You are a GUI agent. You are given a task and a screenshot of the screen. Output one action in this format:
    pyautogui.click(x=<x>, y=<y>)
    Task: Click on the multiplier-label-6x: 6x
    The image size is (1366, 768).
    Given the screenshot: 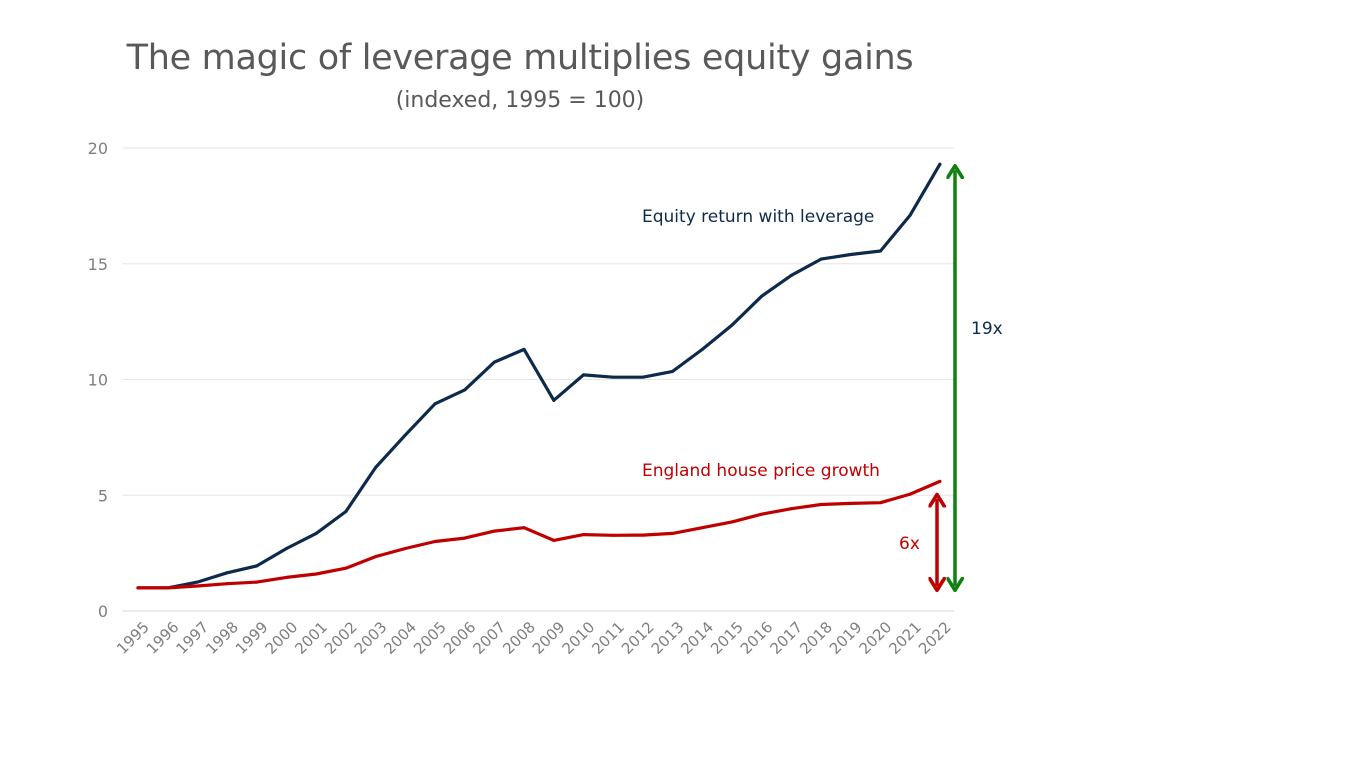 What is the action you would take?
    pyautogui.click(x=909, y=544)
    